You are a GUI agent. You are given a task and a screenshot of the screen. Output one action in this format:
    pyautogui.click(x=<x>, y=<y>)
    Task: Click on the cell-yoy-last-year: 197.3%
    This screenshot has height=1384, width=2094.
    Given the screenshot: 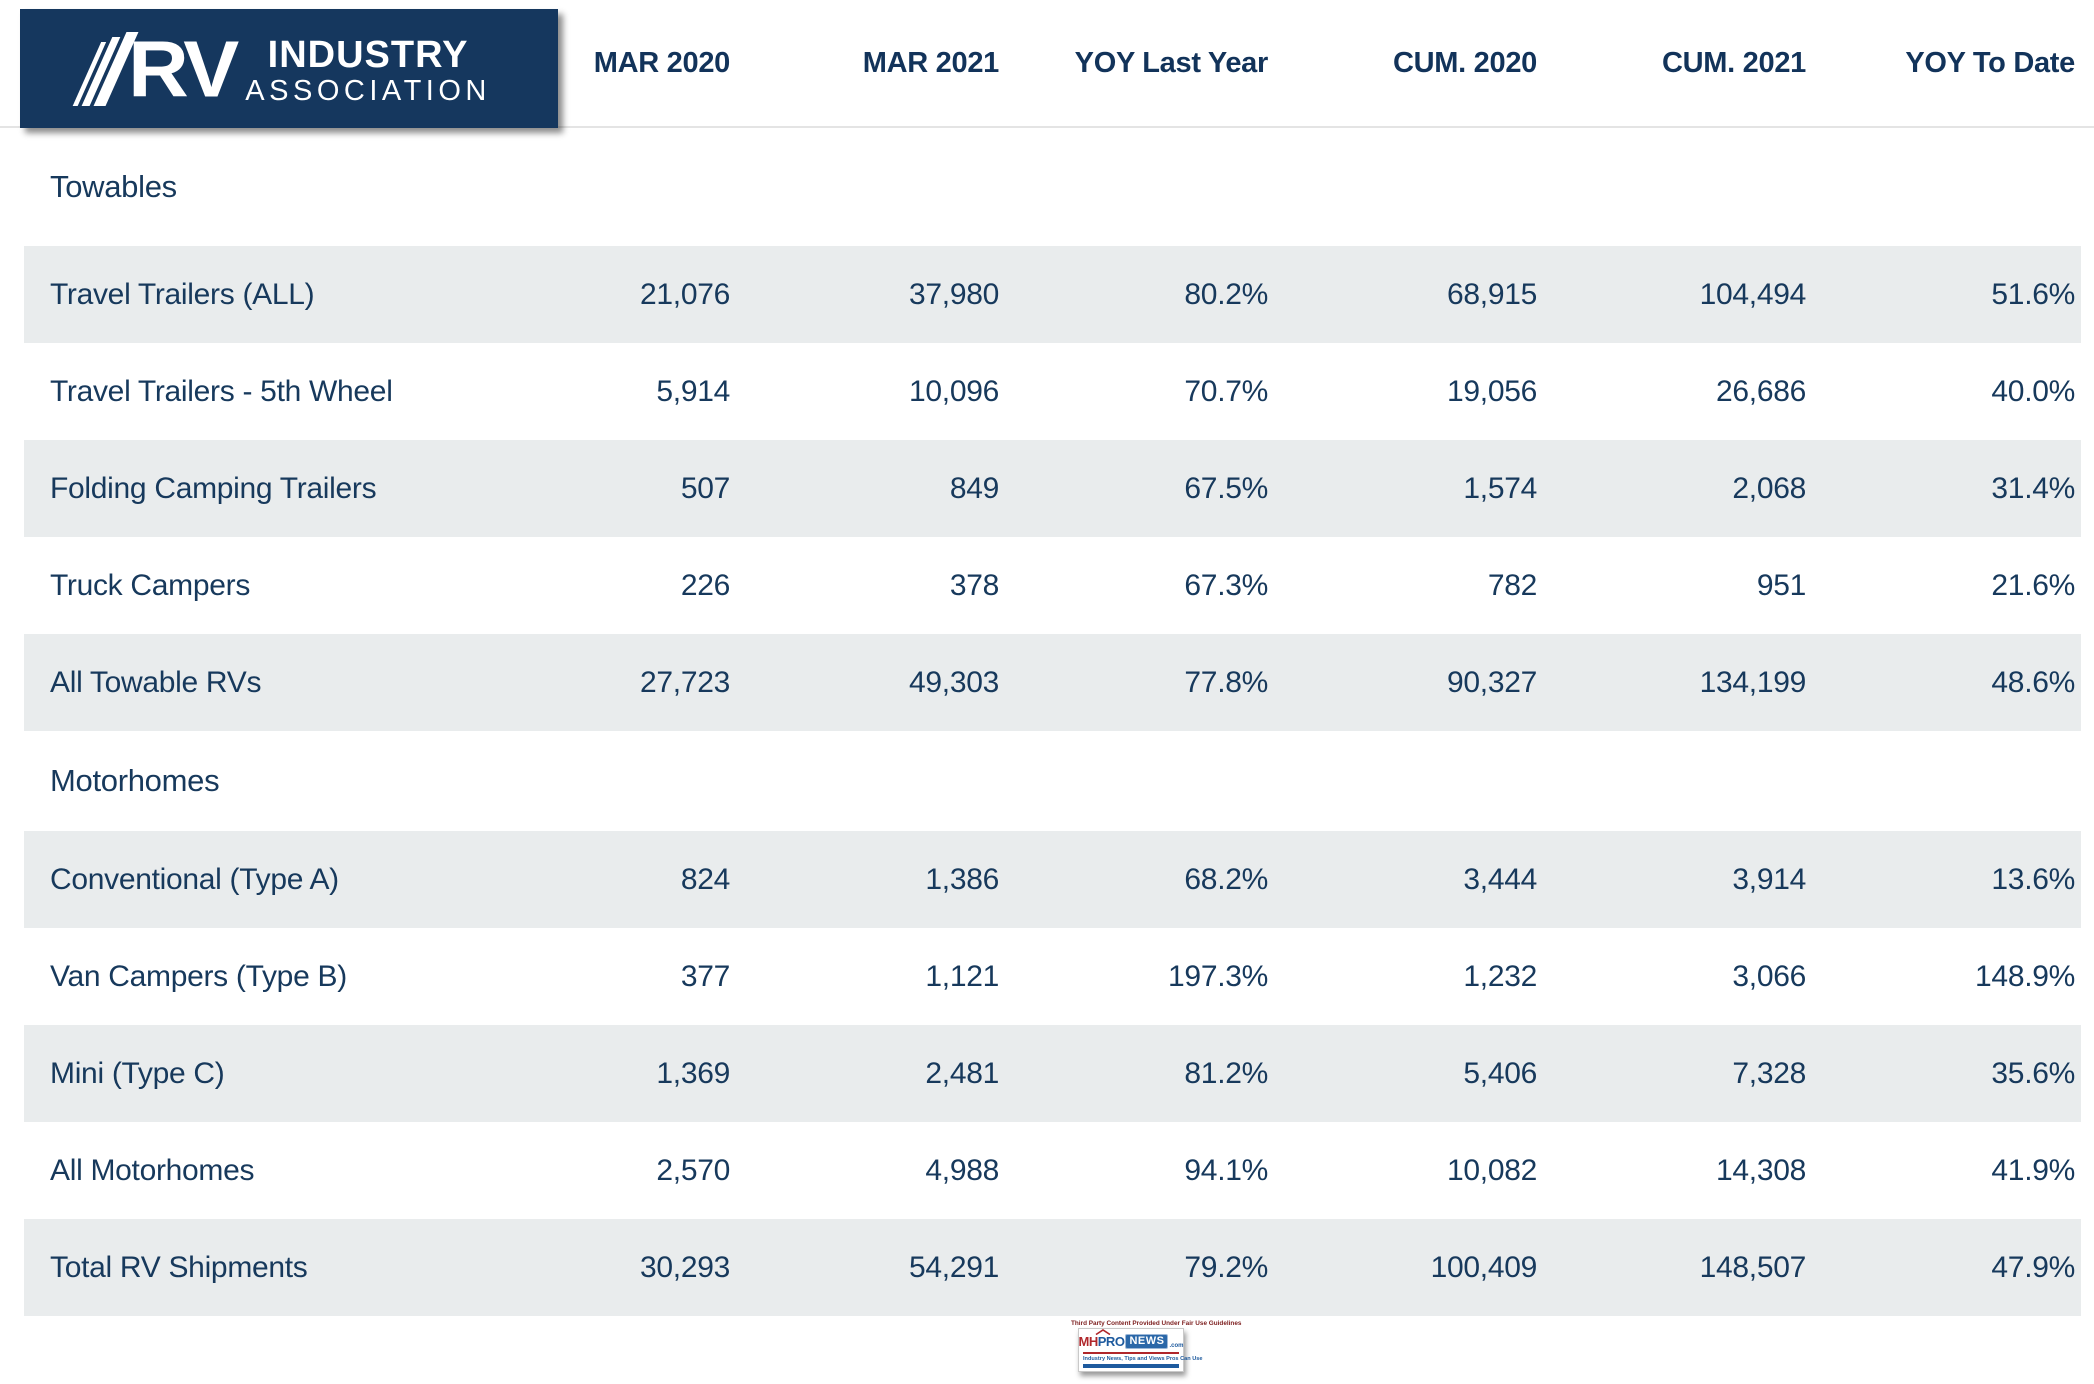 What is the action you would take?
    pyautogui.click(x=1218, y=976)
    